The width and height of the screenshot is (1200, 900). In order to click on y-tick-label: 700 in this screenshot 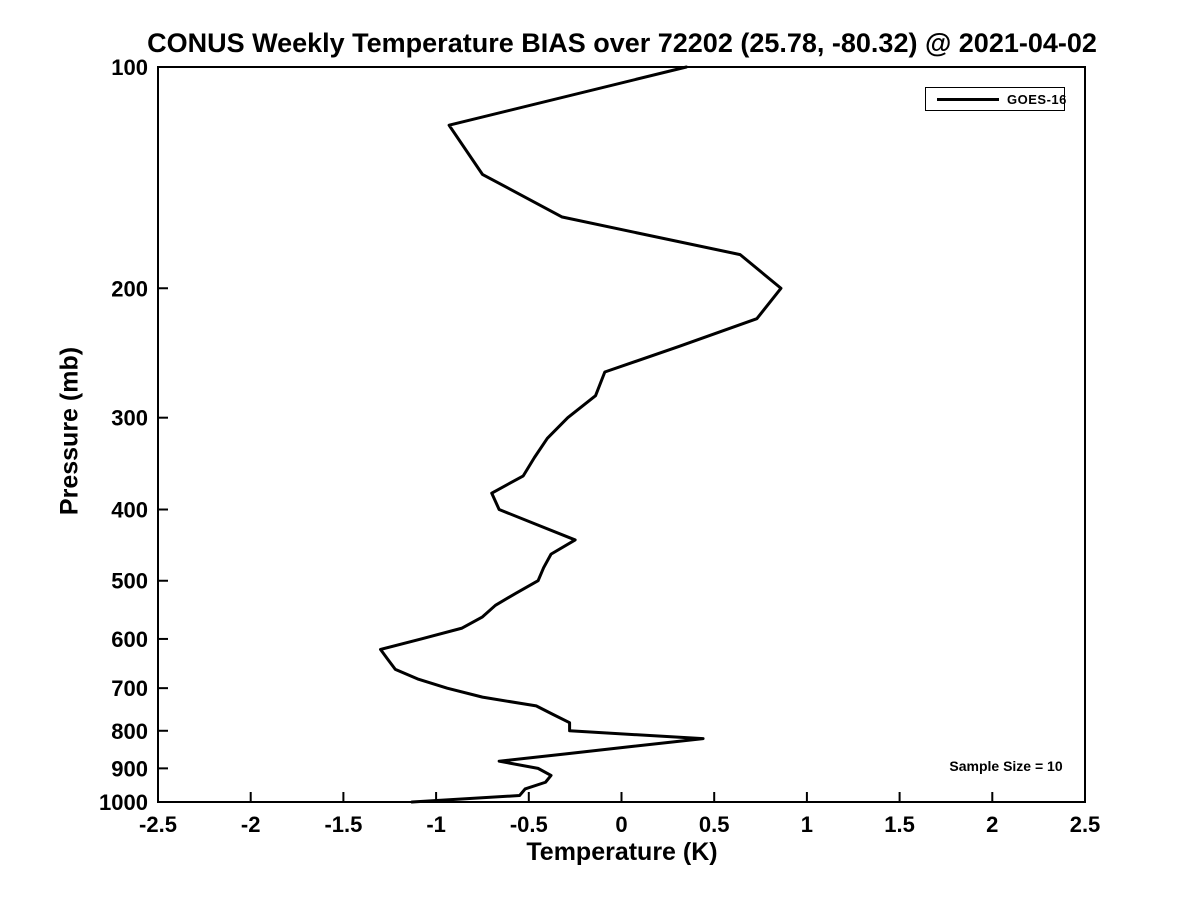, I will do `click(129, 688)`.